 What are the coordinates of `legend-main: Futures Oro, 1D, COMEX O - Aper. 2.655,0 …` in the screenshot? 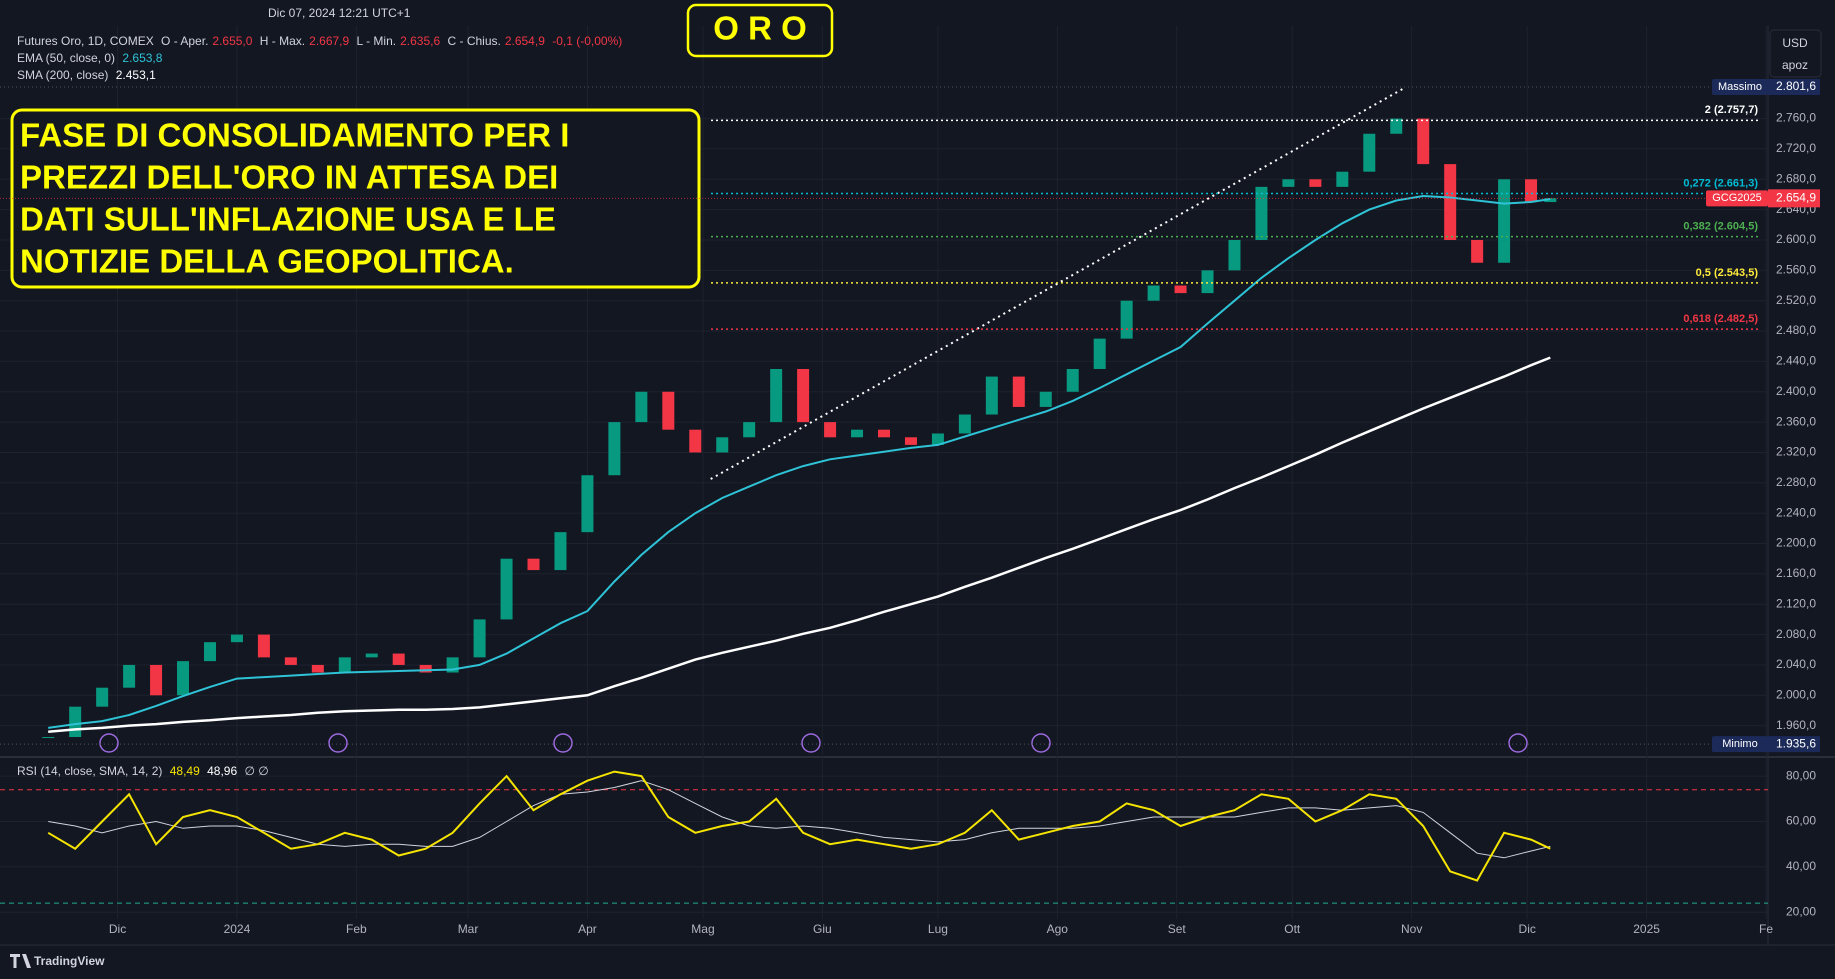 It's located at (321, 41).